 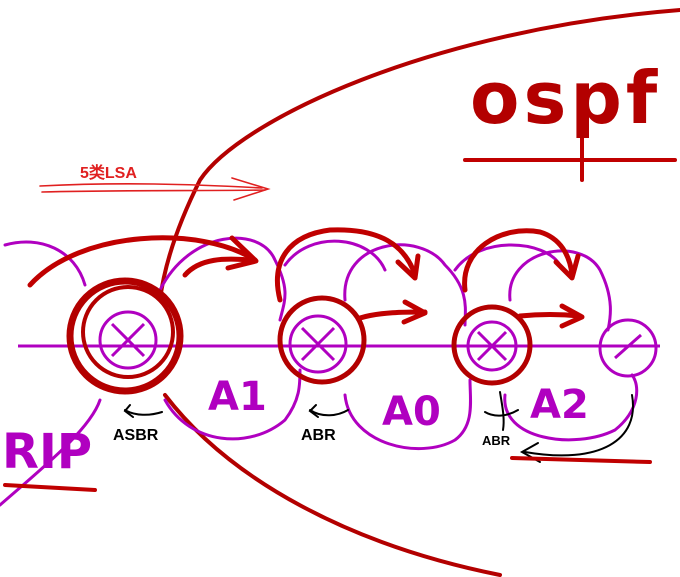 I want to click on lsa-flow-arrows, so click(x=306, y=278).